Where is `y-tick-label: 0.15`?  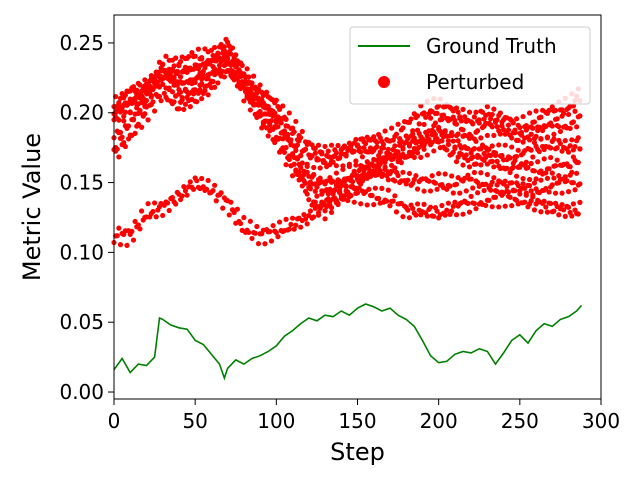 y-tick-label: 0.15 is located at coordinates (81, 183).